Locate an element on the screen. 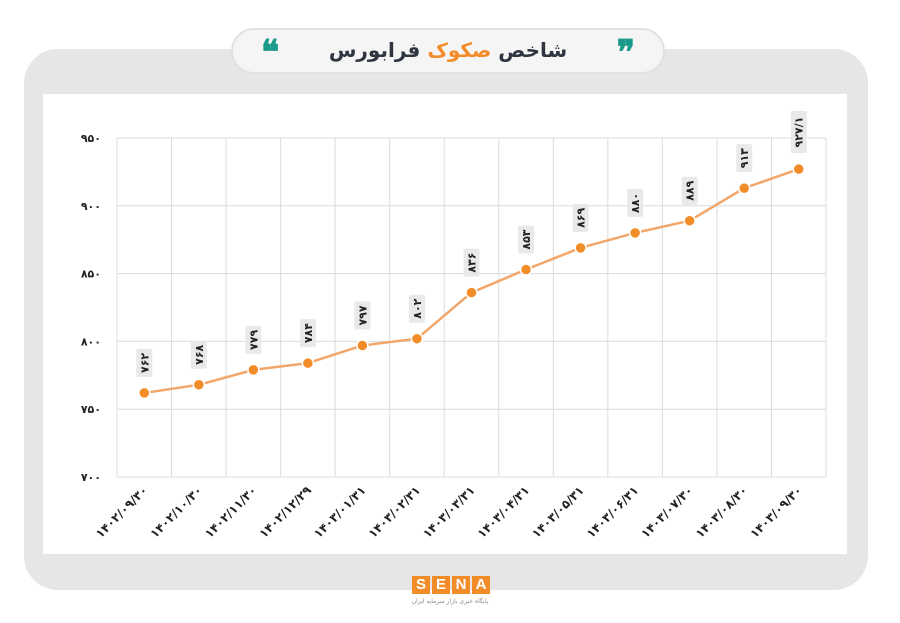 This screenshot has height=623, width=900. y-tick-label: ۸۵۰ is located at coordinates (91, 274).